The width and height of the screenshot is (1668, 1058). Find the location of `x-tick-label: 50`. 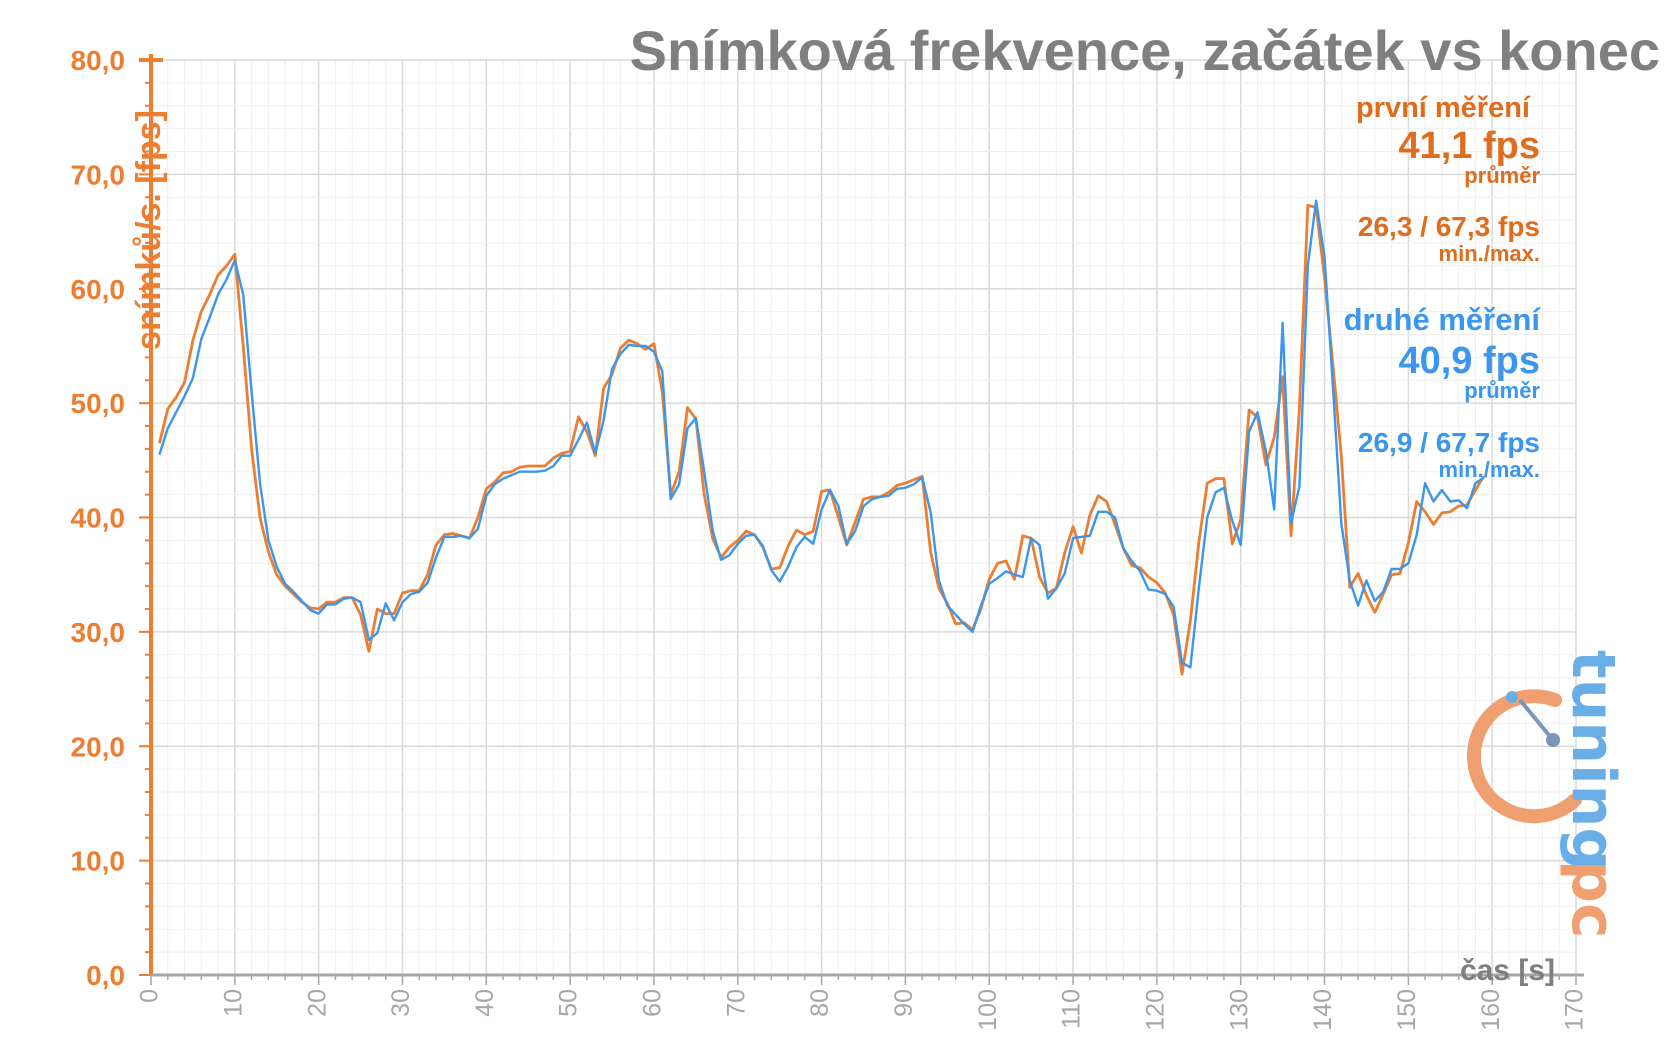

x-tick-label: 50 is located at coordinates (569, 1003).